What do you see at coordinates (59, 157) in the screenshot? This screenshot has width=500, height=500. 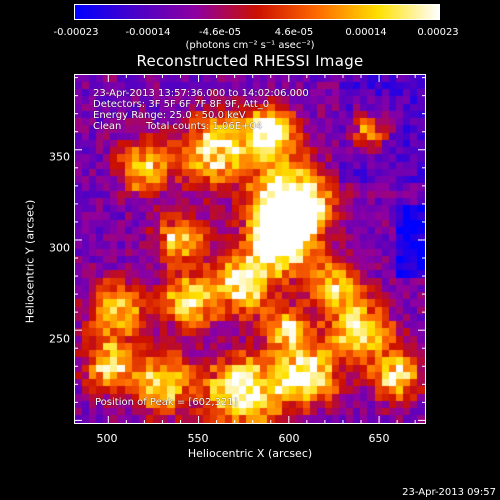 I see `y-tick-label: 350` at bounding box center [59, 157].